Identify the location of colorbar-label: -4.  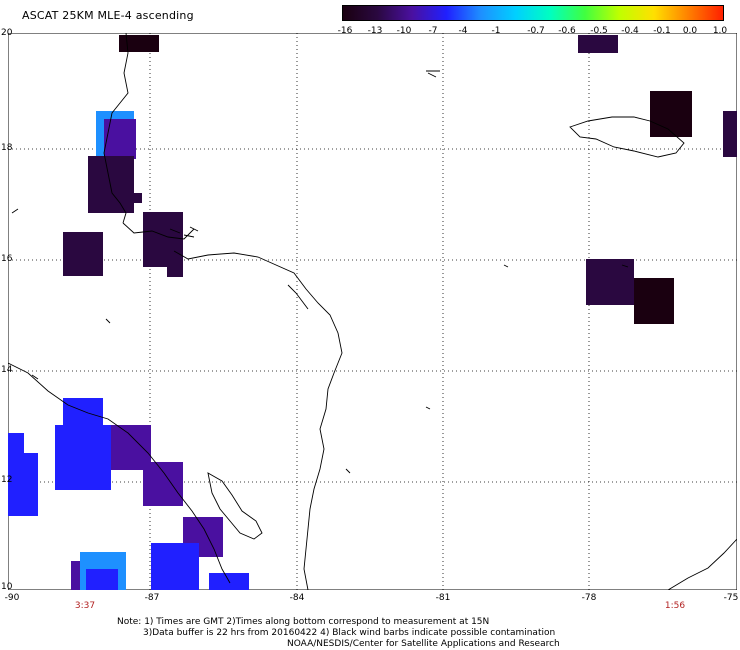
(463, 31).